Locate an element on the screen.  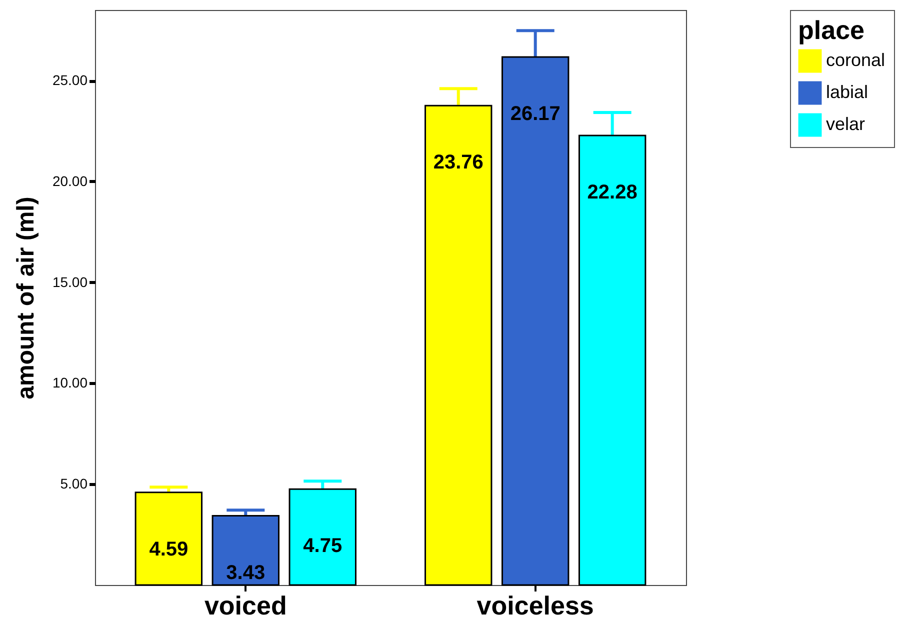
data-label: 22.28 is located at coordinates (612, 192).